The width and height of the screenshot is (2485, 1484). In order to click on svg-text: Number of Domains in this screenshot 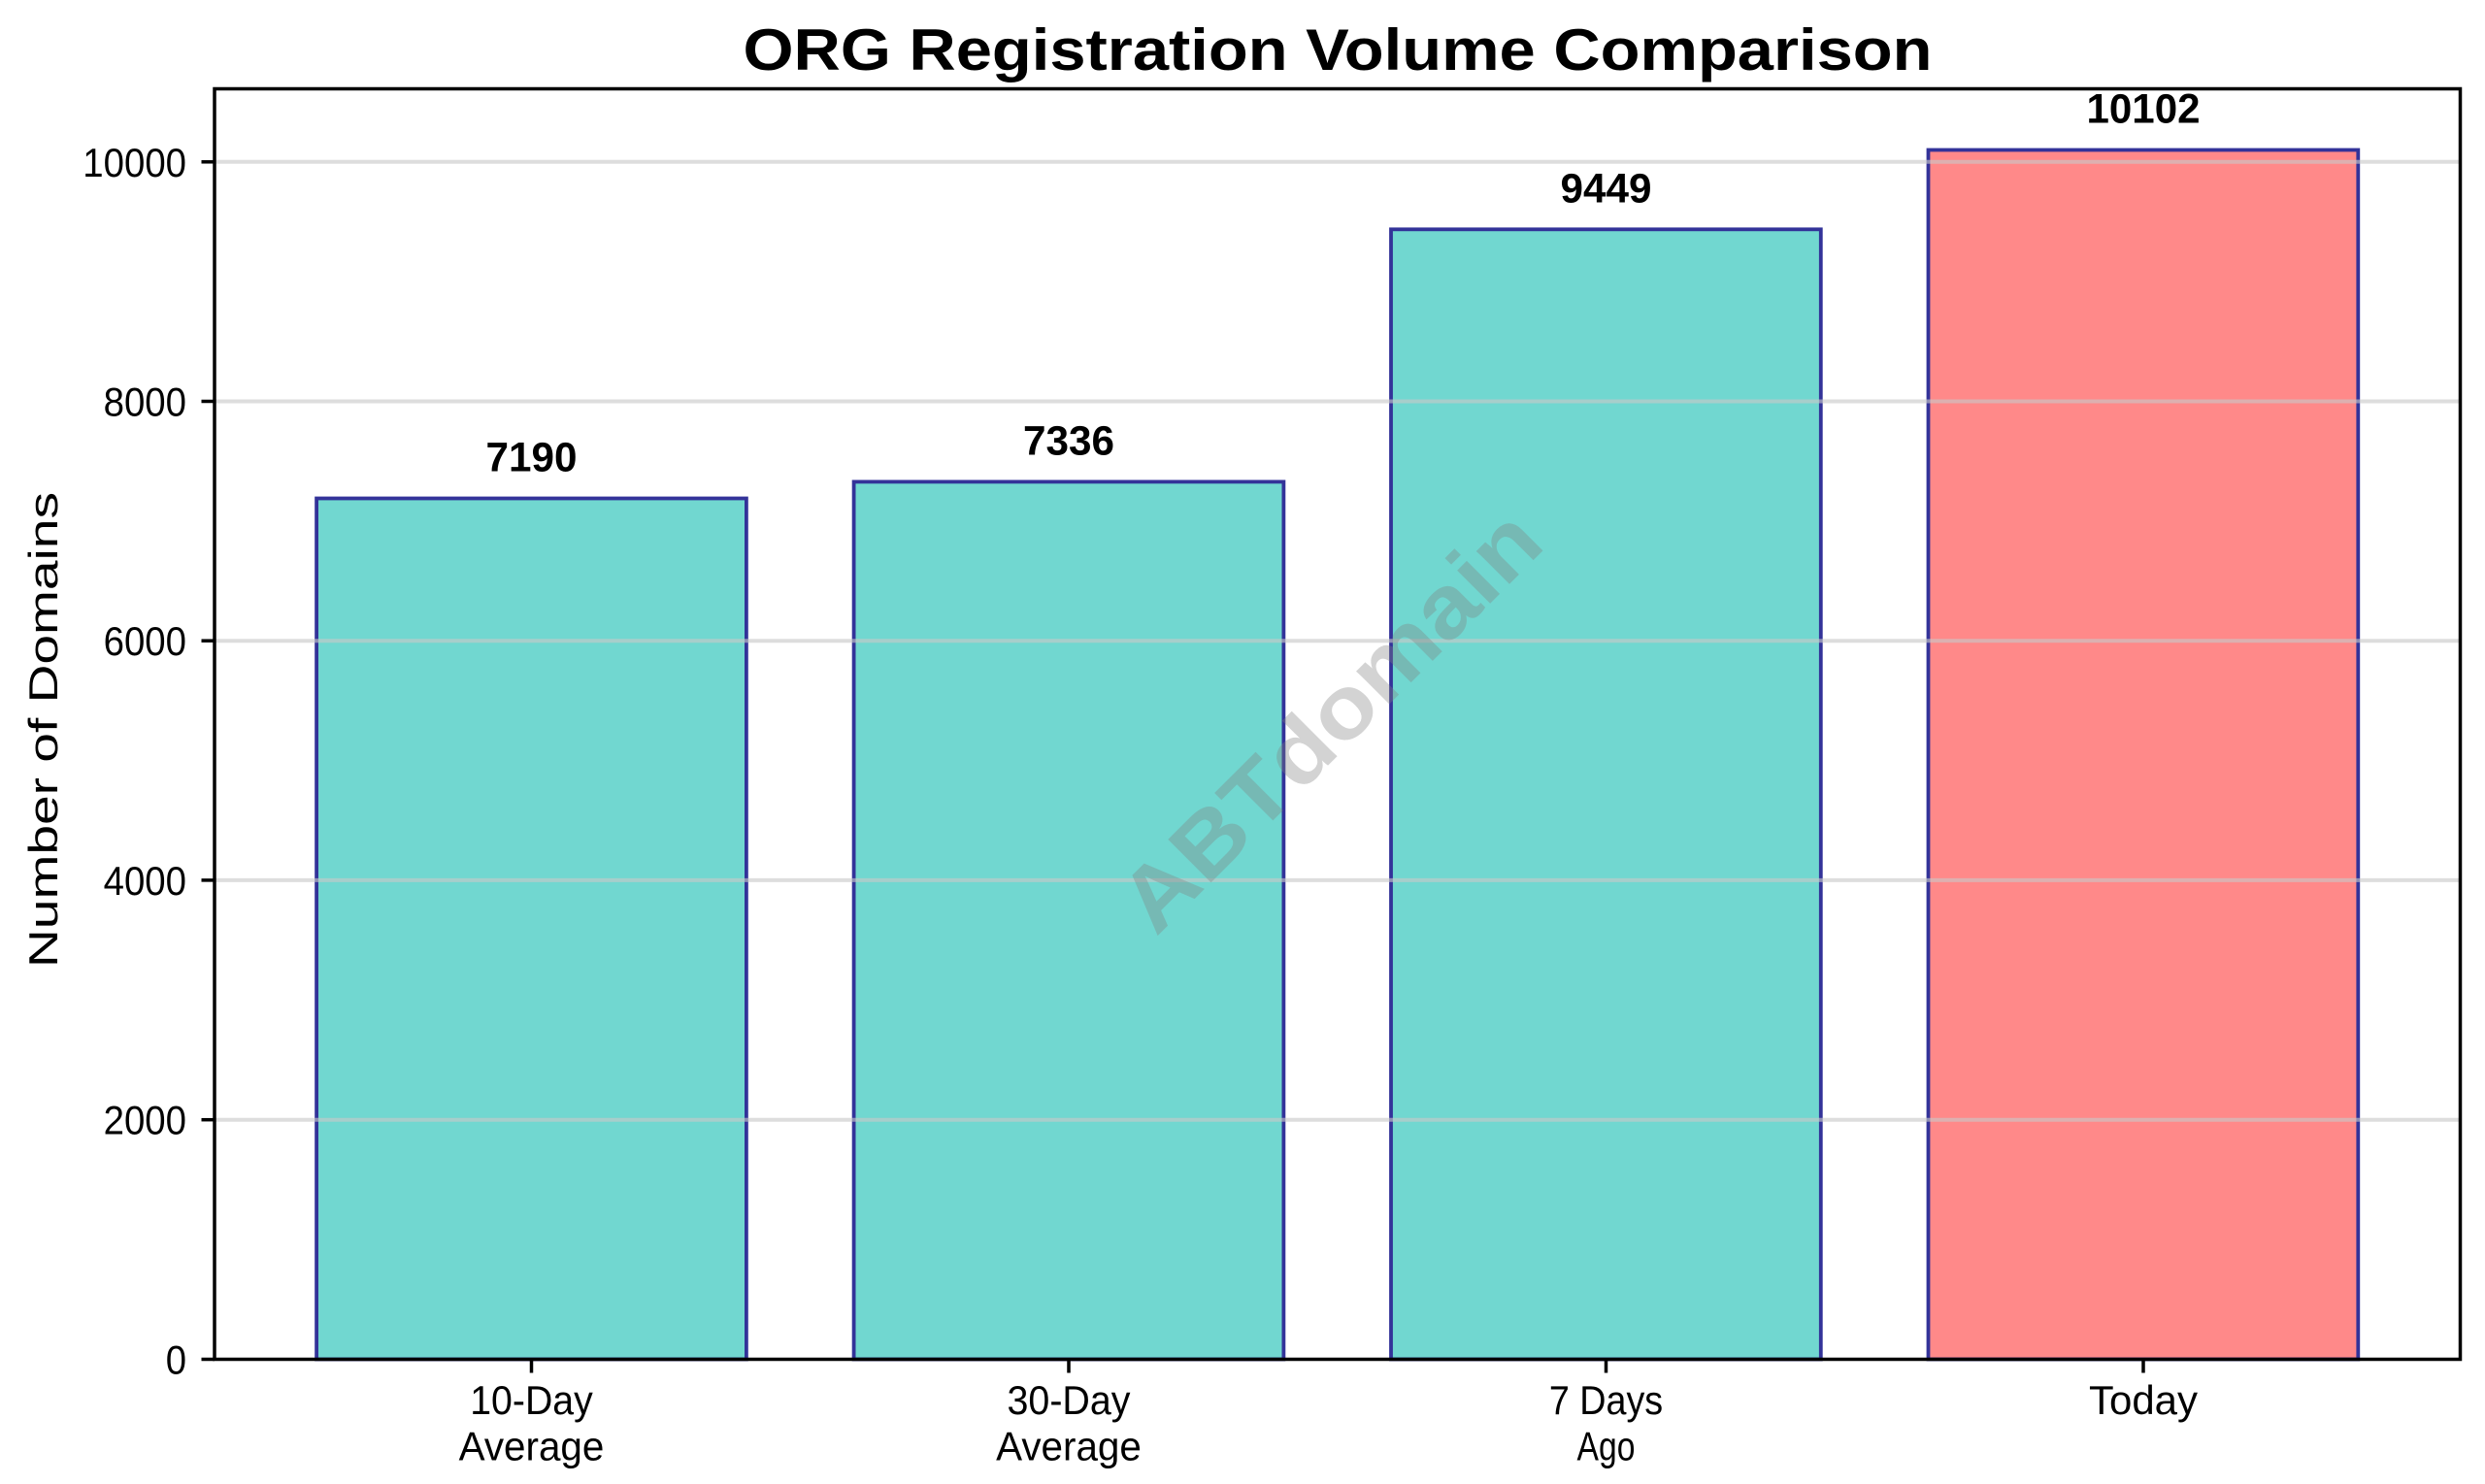, I will do `click(43, 730)`.